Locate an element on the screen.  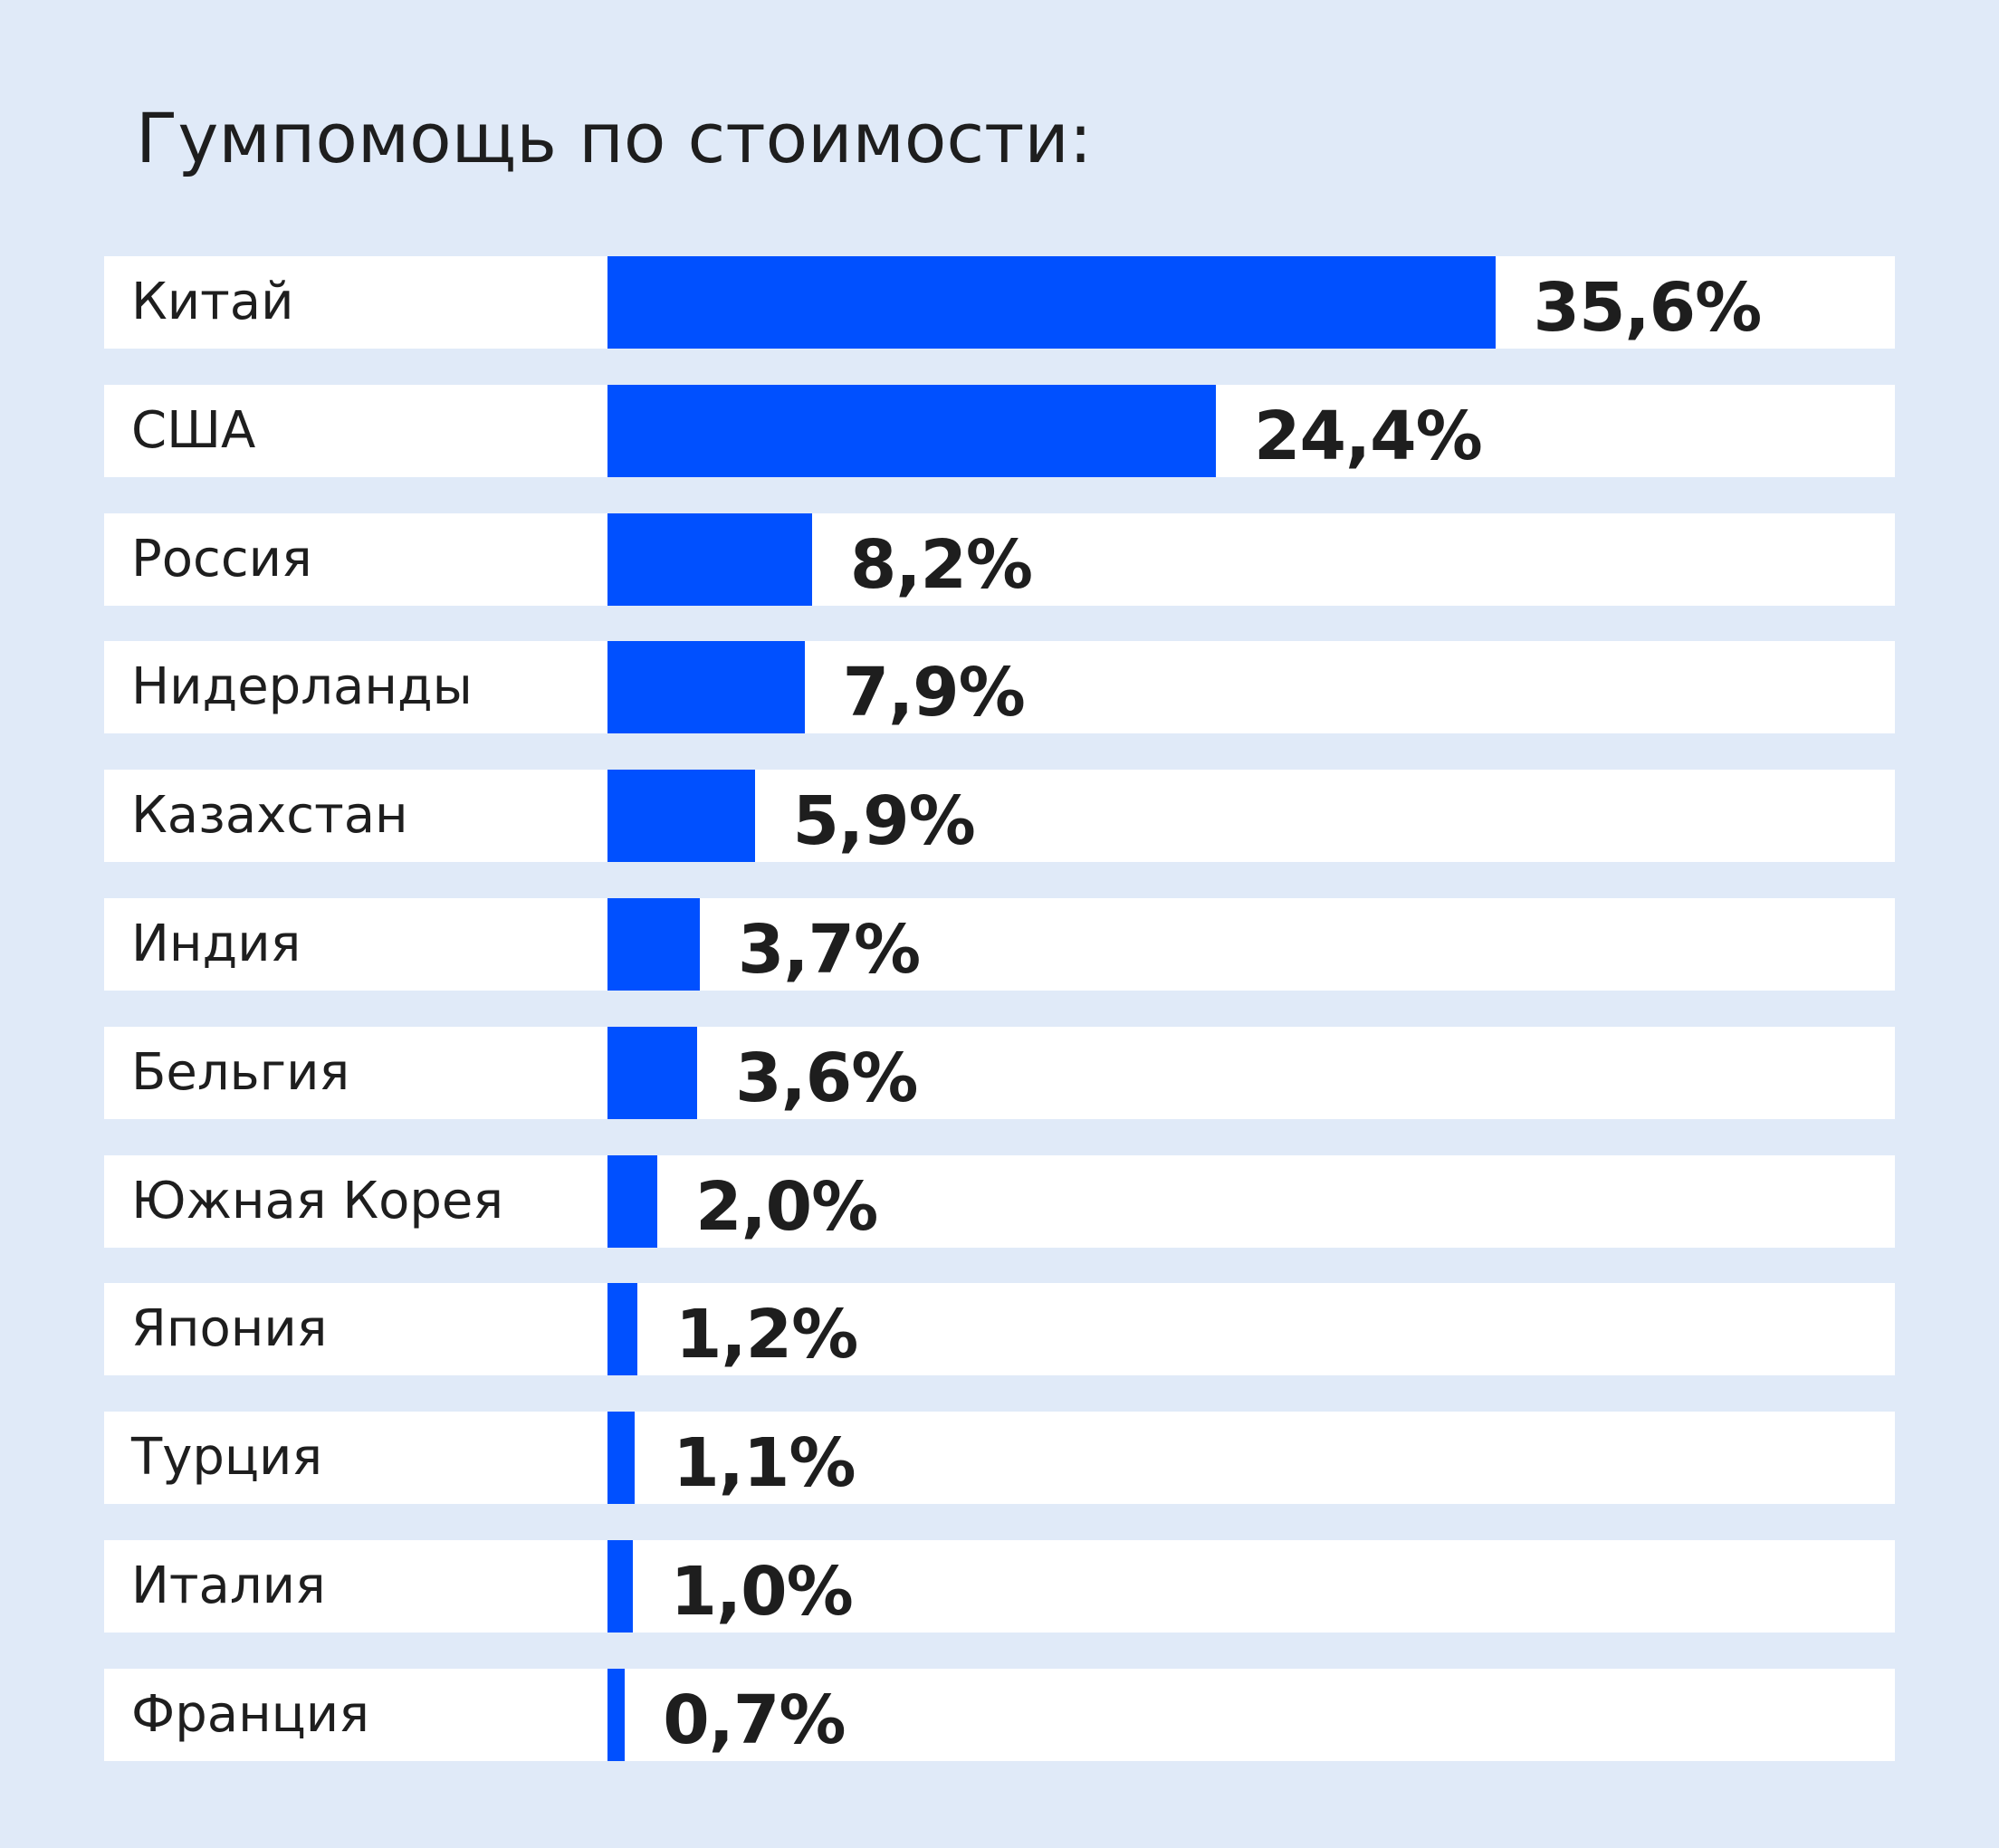
bar-row: Россия 8,2% is located at coordinates (999, 559).